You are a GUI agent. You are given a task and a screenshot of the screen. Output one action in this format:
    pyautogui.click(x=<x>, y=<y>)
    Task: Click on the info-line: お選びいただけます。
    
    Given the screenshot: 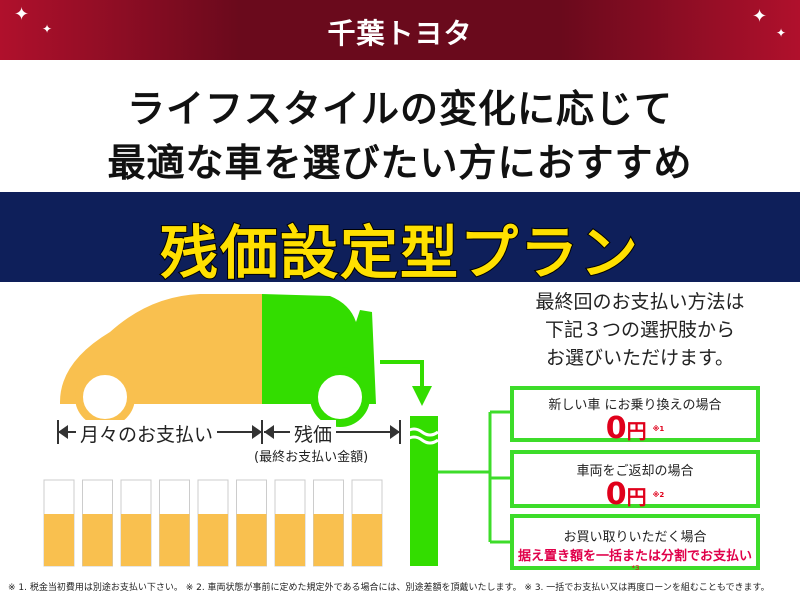 What is the action you would take?
    pyautogui.click(x=640, y=358)
    